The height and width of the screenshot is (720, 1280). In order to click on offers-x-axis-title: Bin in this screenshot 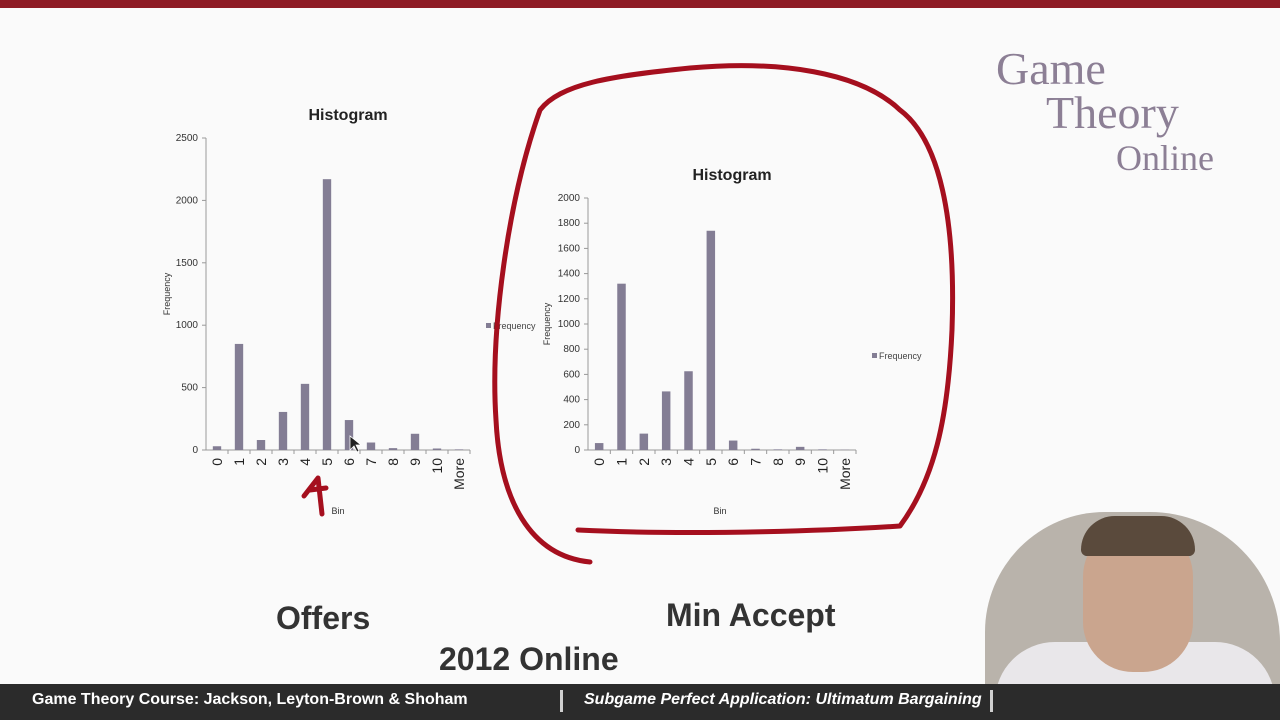, I will do `click(337, 511)`.